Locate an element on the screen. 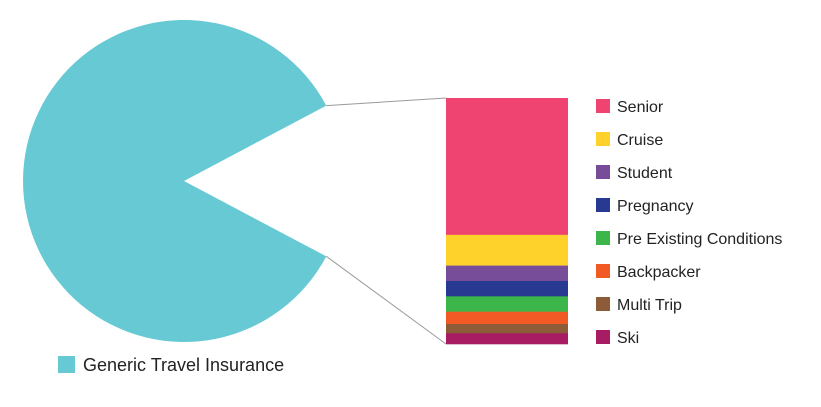 This screenshot has width=821, height=407. bar-segment-multi-trip is located at coordinates (507, 329).